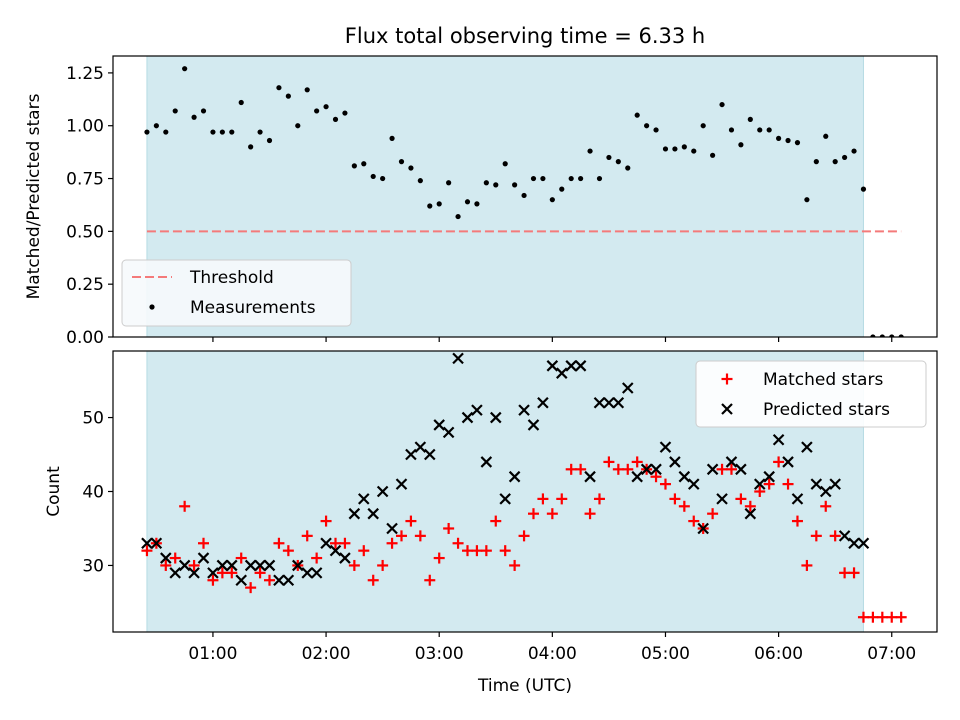 Image resolution: width=960 pixels, height=720 pixels. I want to click on x-tick-label: 04:00, so click(552, 654).